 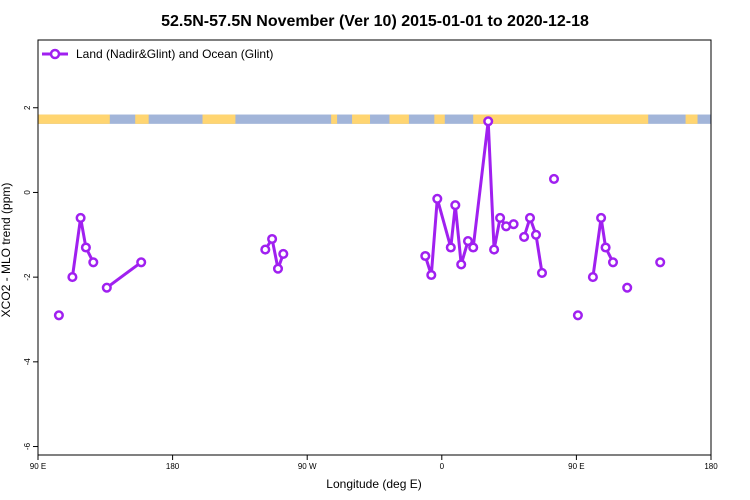 What do you see at coordinates (27, 107) in the screenshot?
I see `y-tick-label: 2` at bounding box center [27, 107].